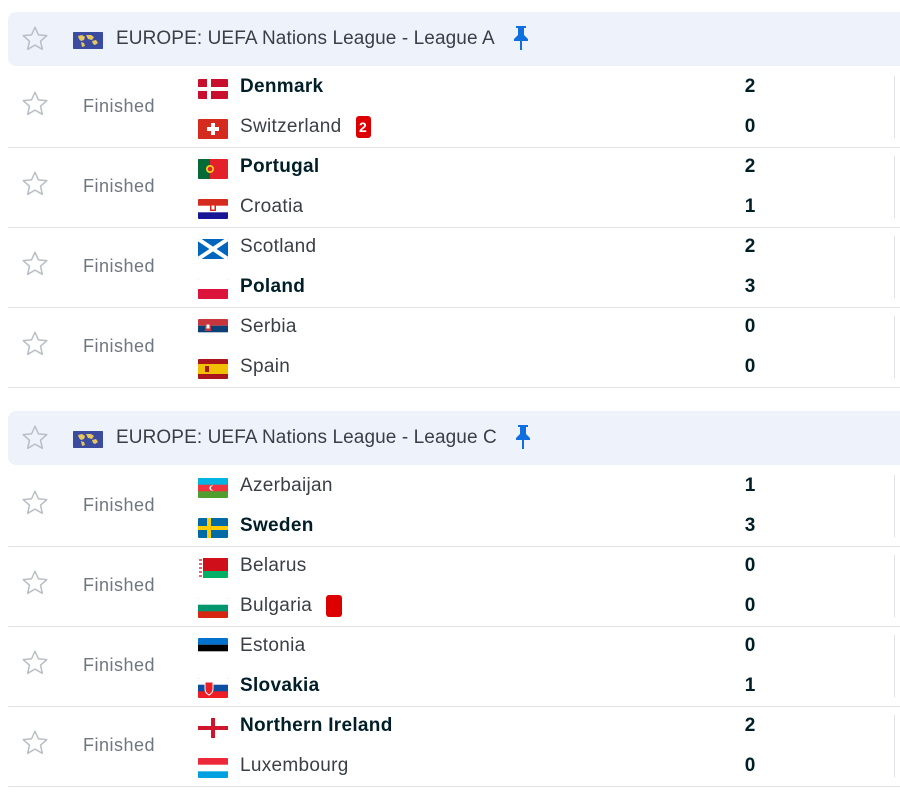  Describe the element at coordinates (213, 89) in the screenshot. I see `denmark-flag` at that location.